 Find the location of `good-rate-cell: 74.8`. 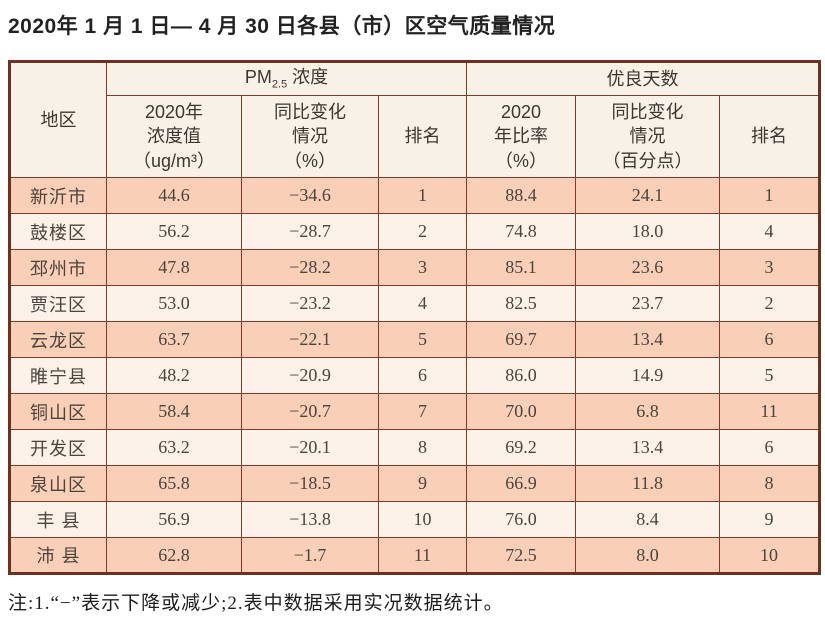

good-rate-cell: 74.8 is located at coordinates (521, 231).